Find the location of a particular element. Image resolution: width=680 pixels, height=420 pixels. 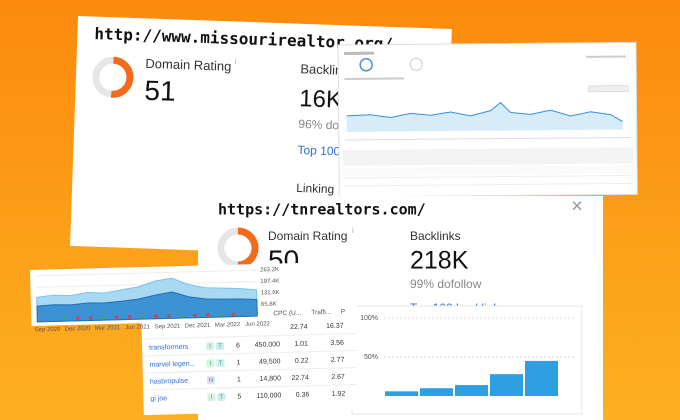

y-tick-label: 65.8K is located at coordinates (269, 305).